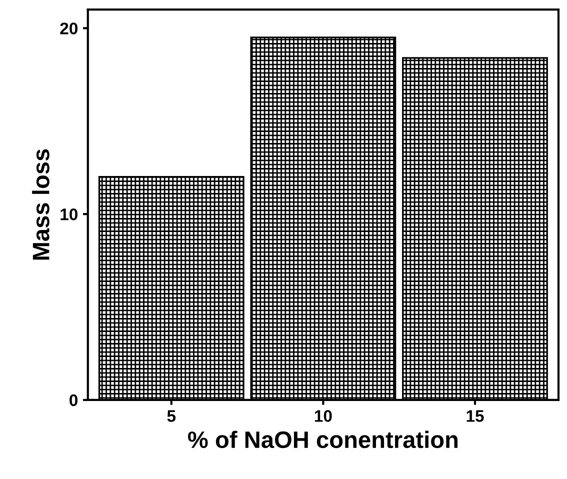 The image size is (567, 479). What do you see at coordinates (323, 439) in the screenshot?
I see `x-axis-title: % of NaOH conentration` at bounding box center [323, 439].